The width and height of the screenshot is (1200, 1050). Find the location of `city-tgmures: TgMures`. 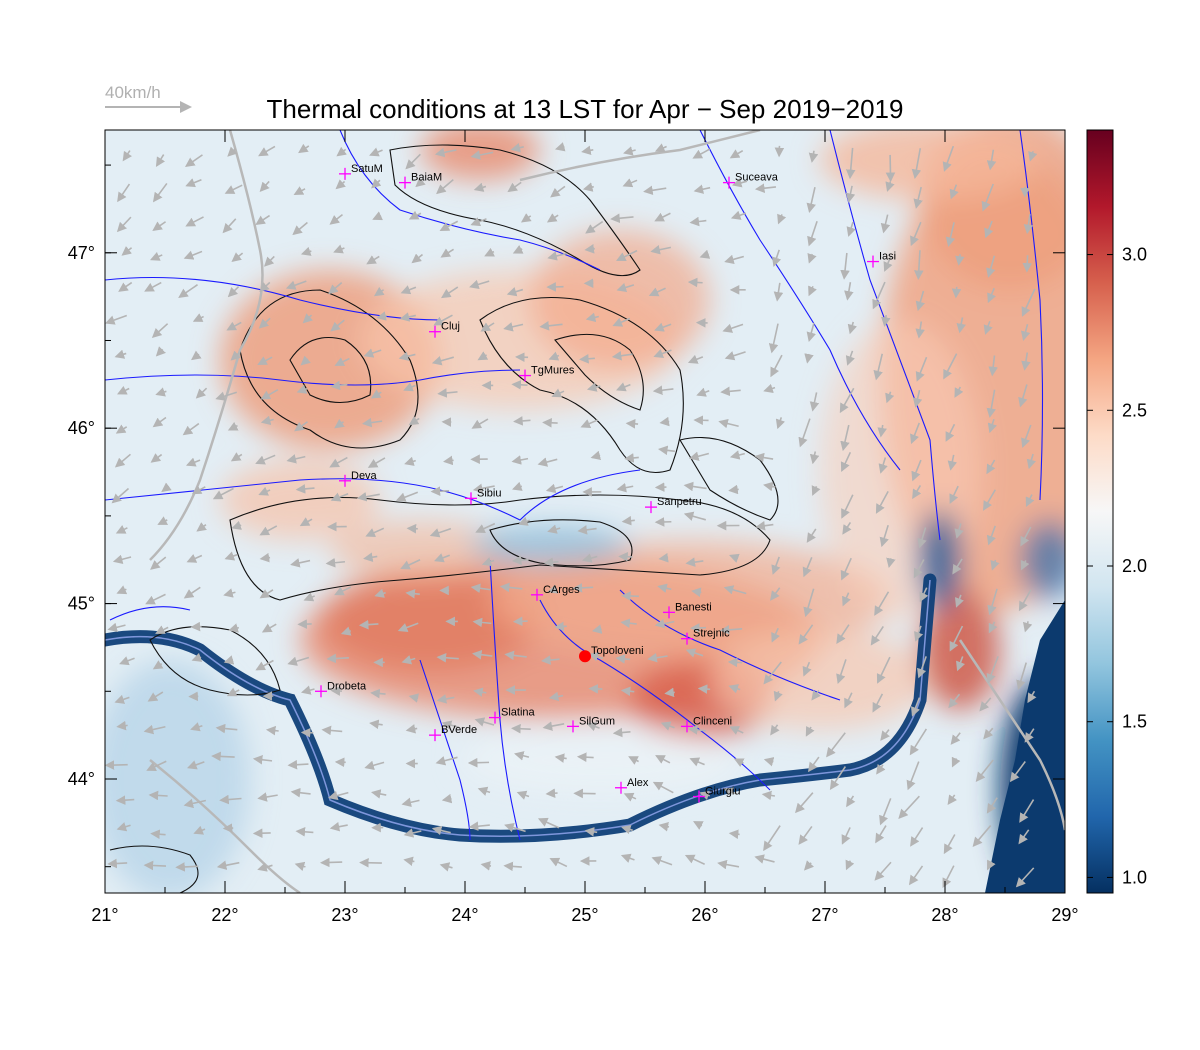

city-tgmures: TgMures is located at coordinates (547, 373).